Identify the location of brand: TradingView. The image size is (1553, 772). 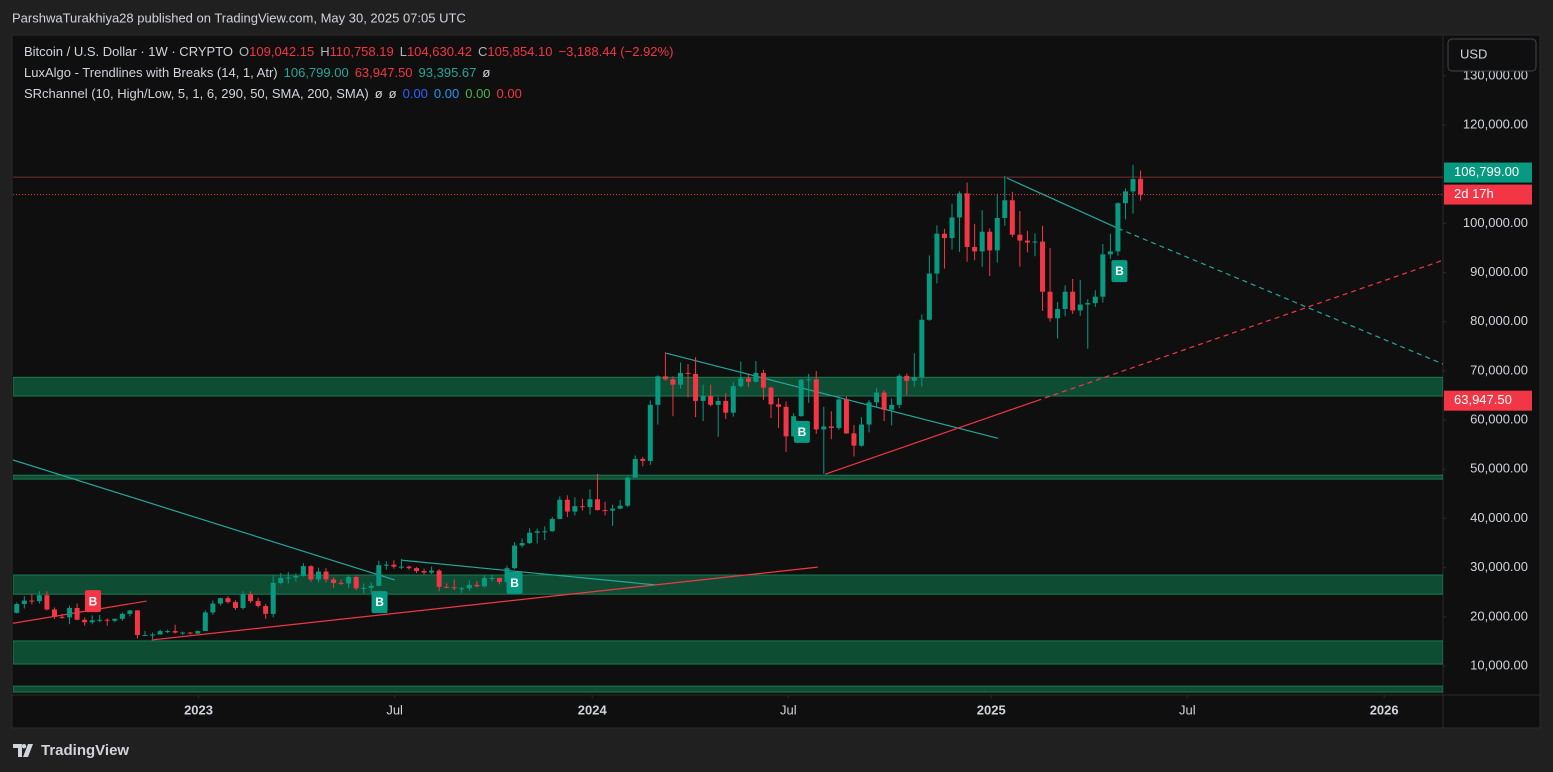
(71, 750).